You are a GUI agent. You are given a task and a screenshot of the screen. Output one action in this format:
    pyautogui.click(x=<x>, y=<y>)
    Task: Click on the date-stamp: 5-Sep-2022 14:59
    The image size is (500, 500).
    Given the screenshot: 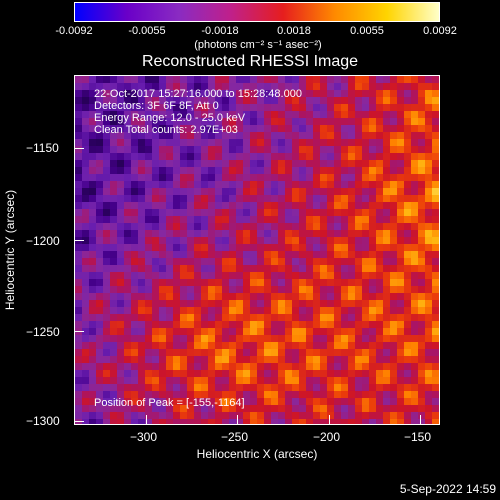 What is the action you would take?
    pyautogui.click(x=447, y=489)
    